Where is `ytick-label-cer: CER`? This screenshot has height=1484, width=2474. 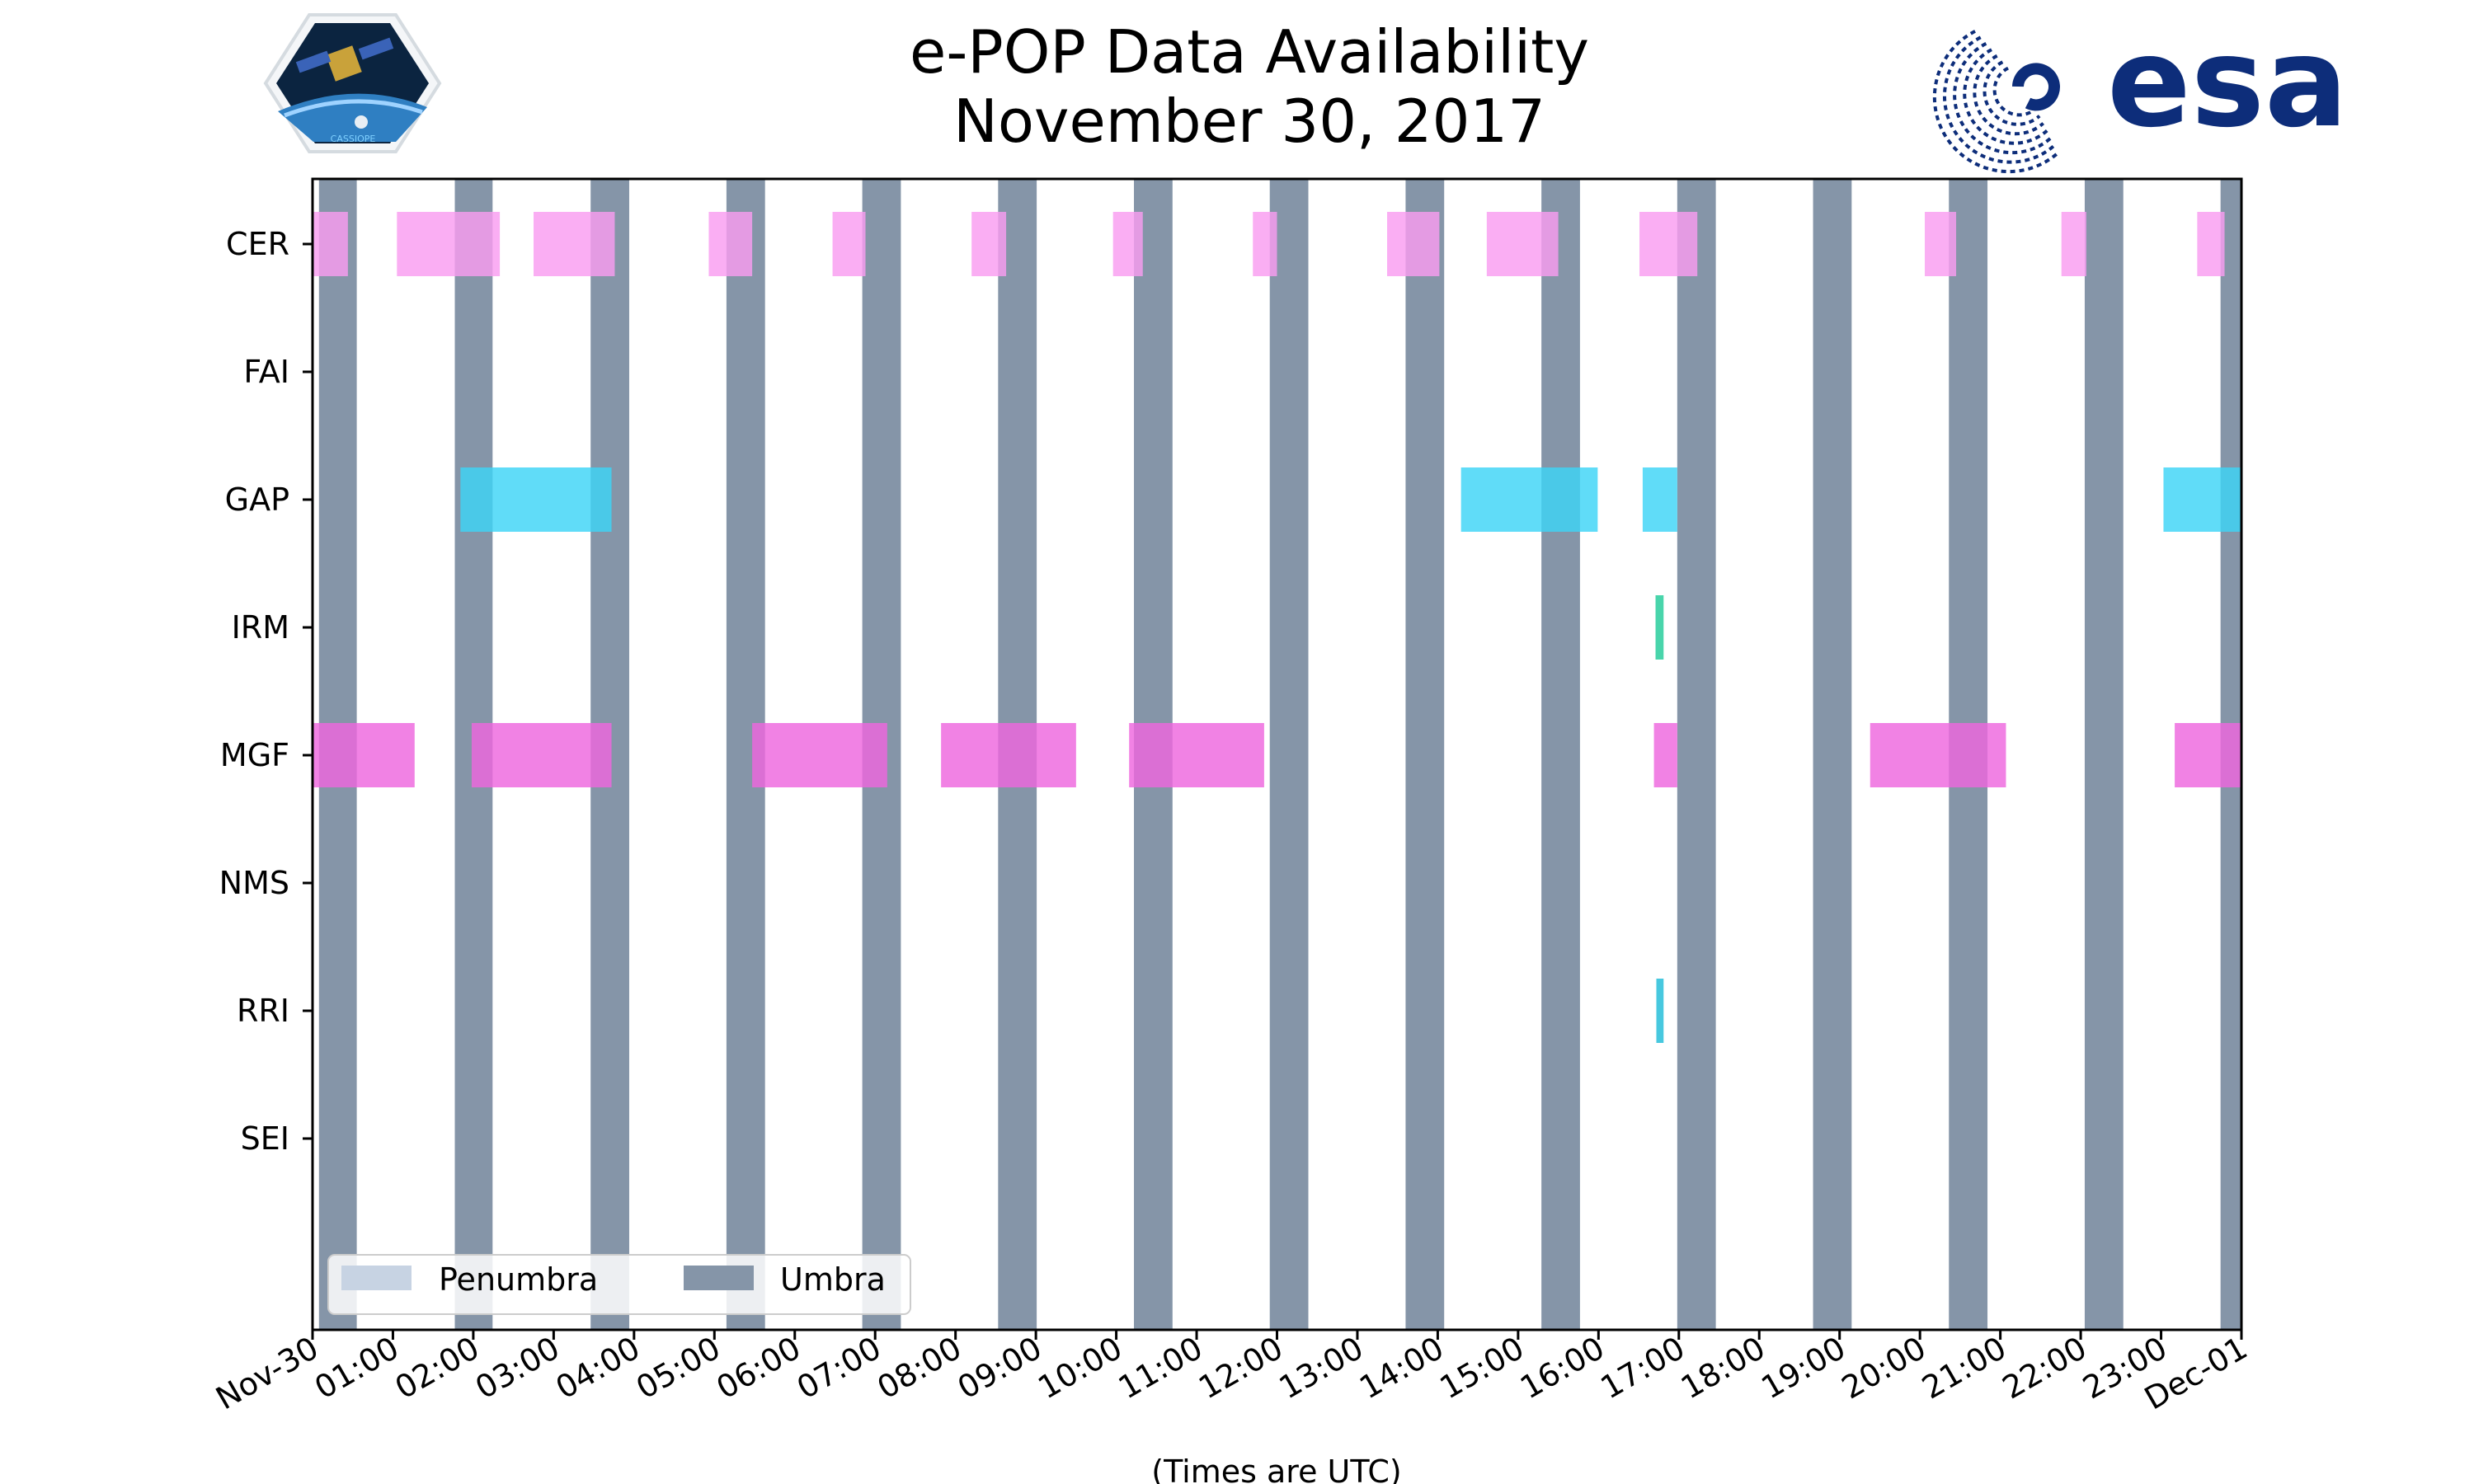
ytick-label-cer: CER is located at coordinates (257, 244).